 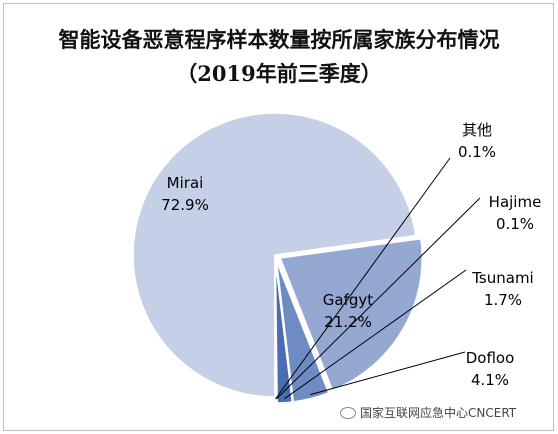 What do you see at coordinates (438, 413) in the screenshot?
I see `watermark-text: 国家互联网应急中心CNCERT` at bounding box center [438, 413].